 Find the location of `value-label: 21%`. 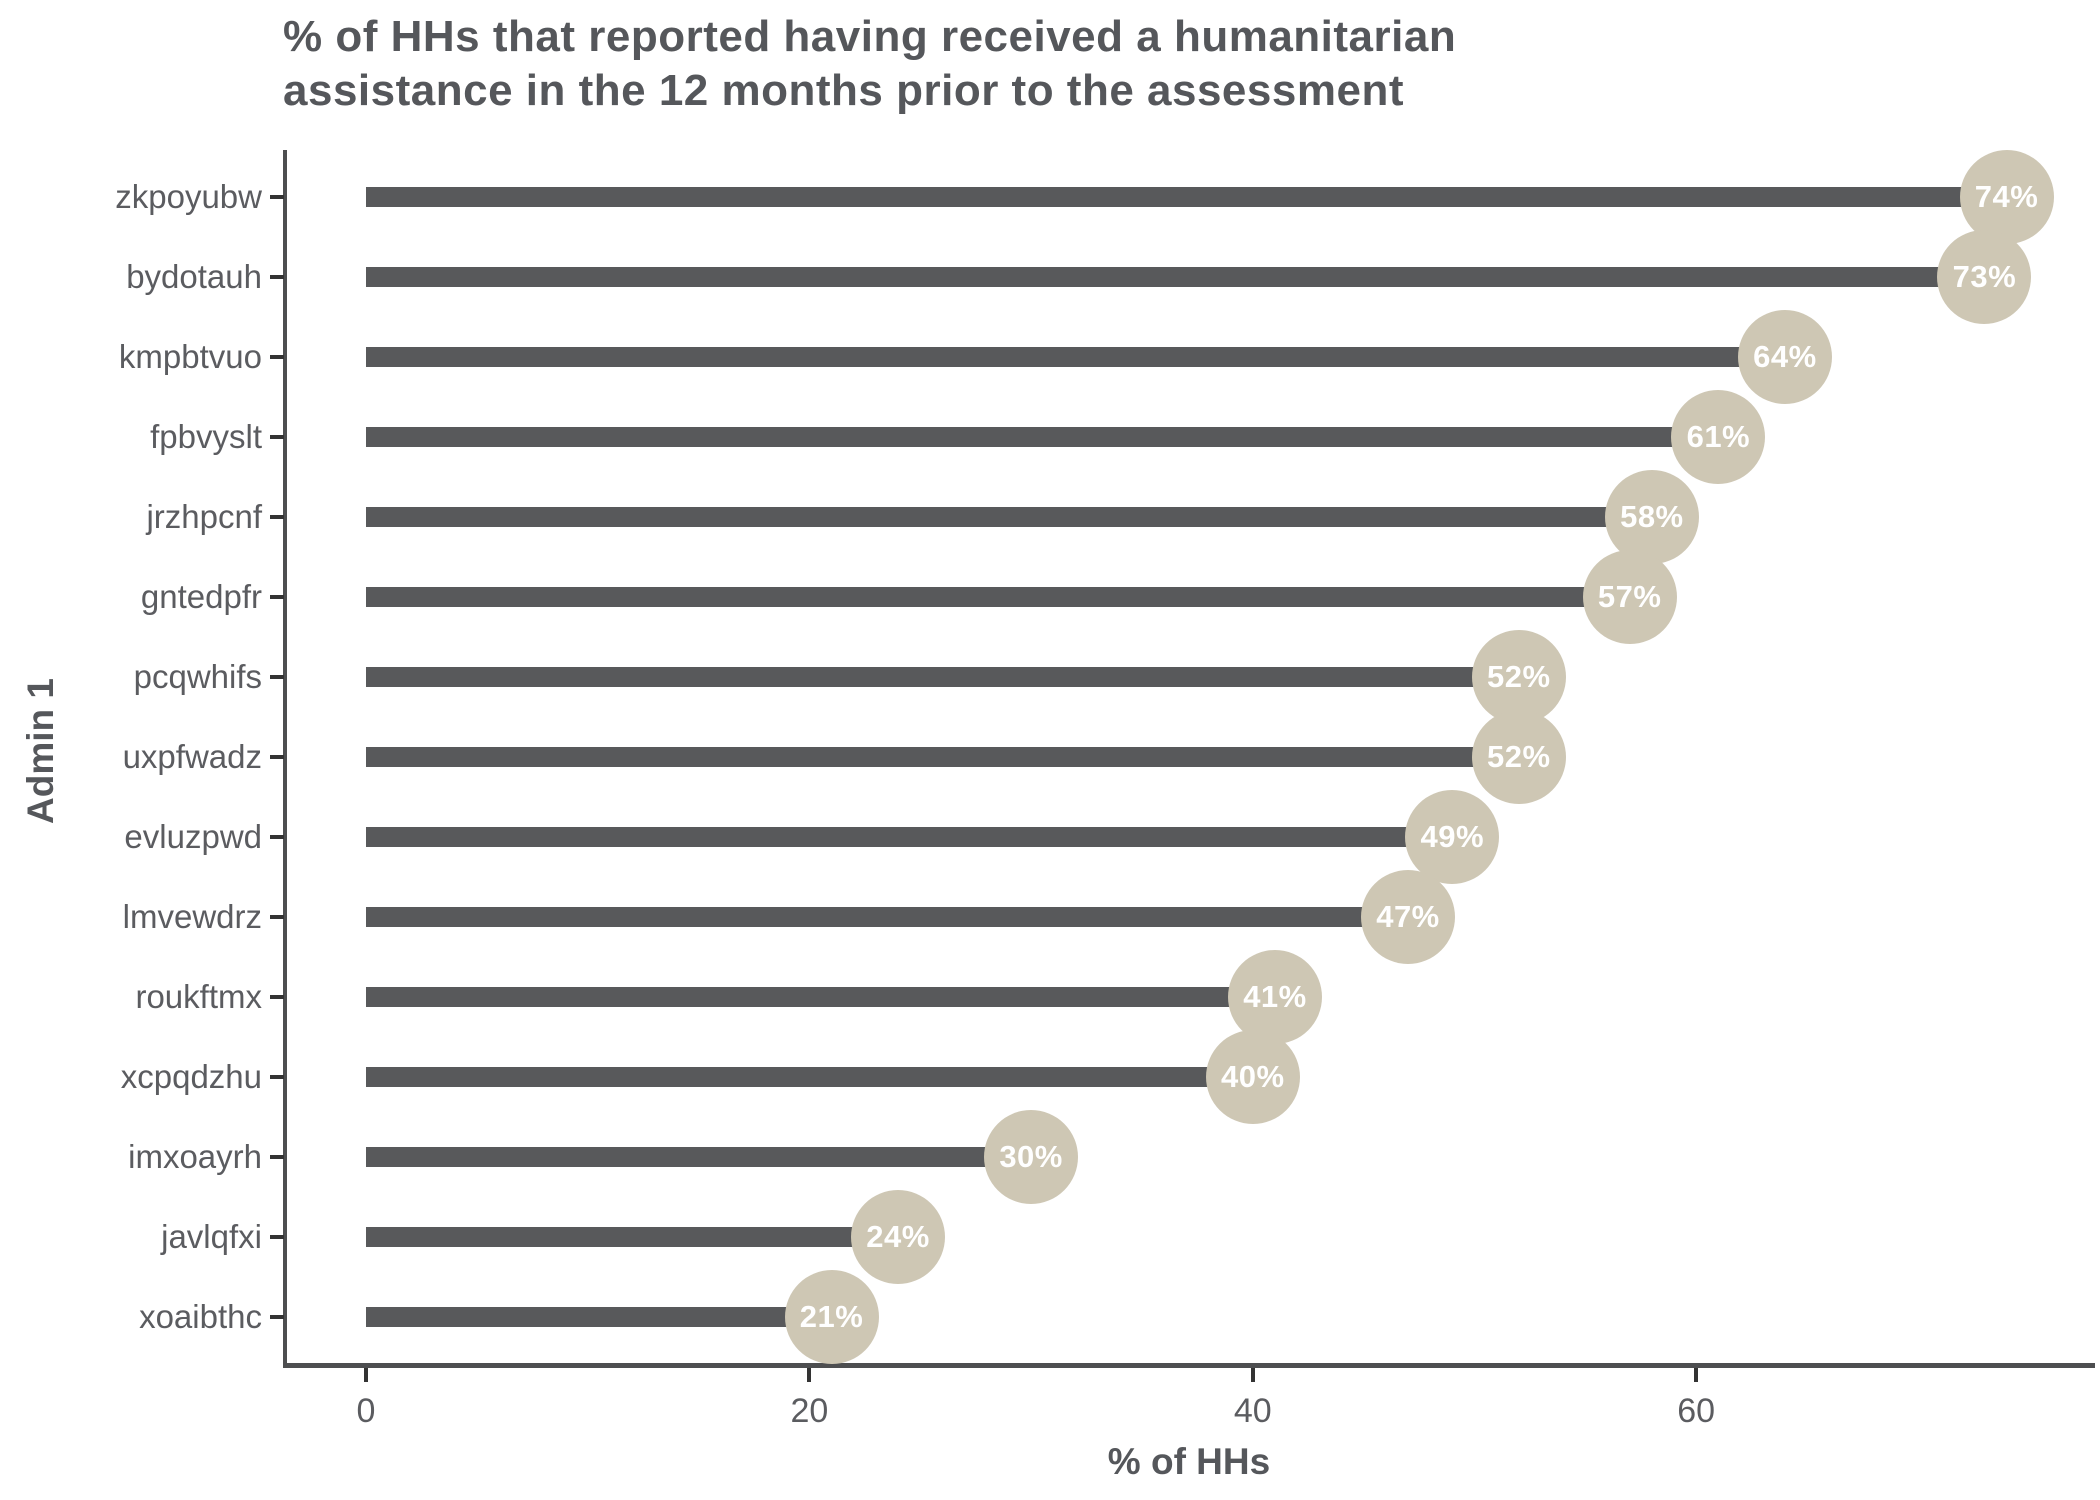

value-label: 21% is located at coordinates (831, 1316).